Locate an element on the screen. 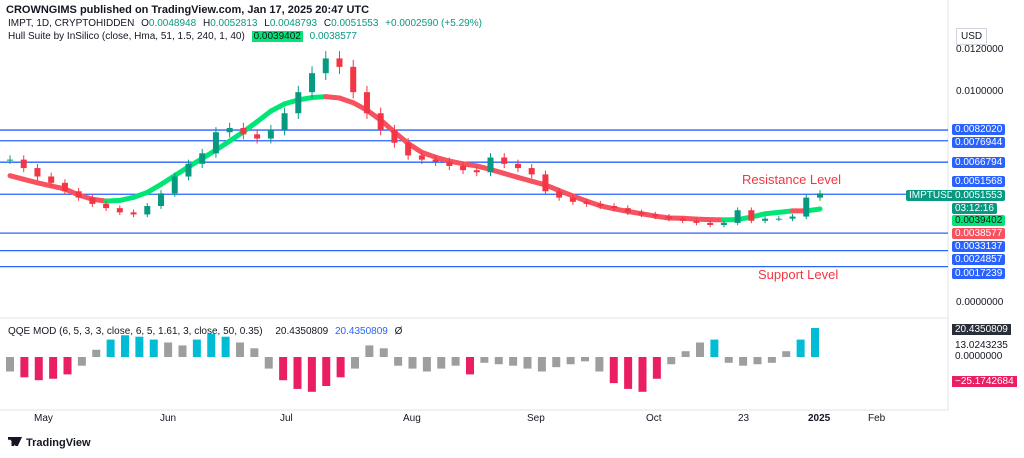 This screenshot has width=1024, height=458. hull-segment is located at coordinates (154, 188).